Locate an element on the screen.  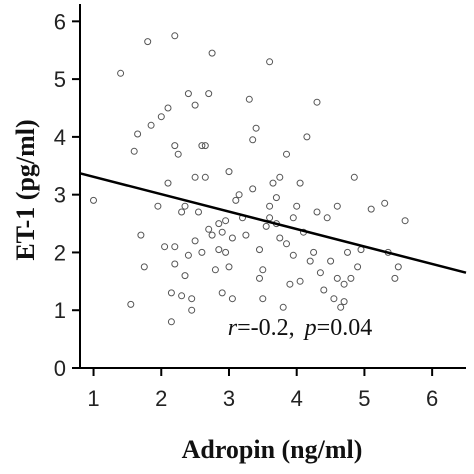
y-tick-label: 4 is located at coordinates (60, 137).